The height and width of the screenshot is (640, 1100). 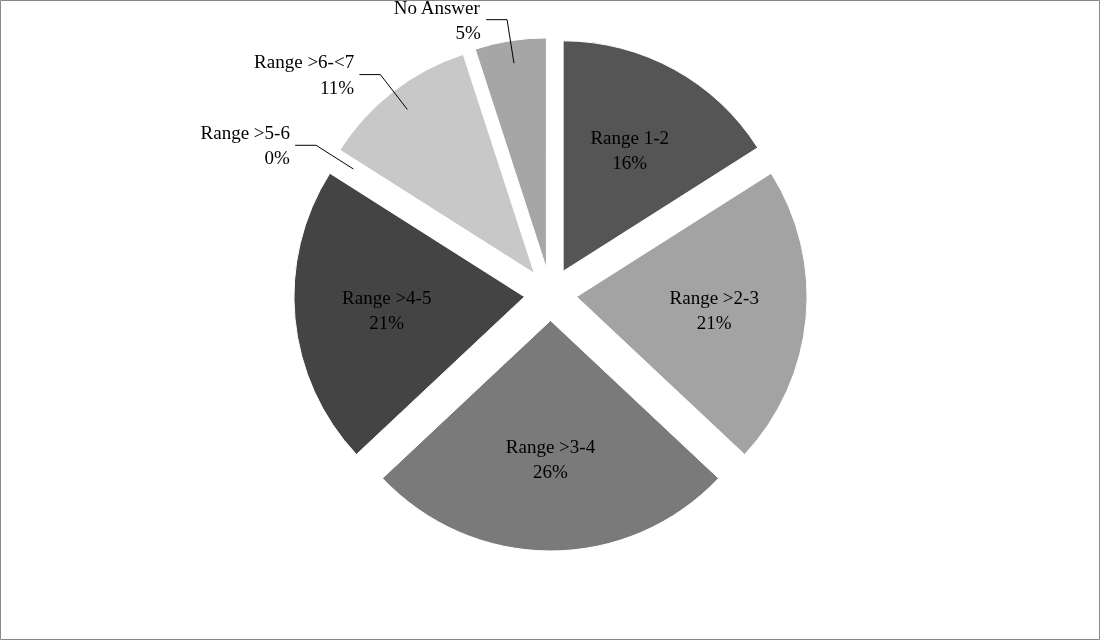 I want to click on slice-label: Range >3-4, so click(x=550, y=446).